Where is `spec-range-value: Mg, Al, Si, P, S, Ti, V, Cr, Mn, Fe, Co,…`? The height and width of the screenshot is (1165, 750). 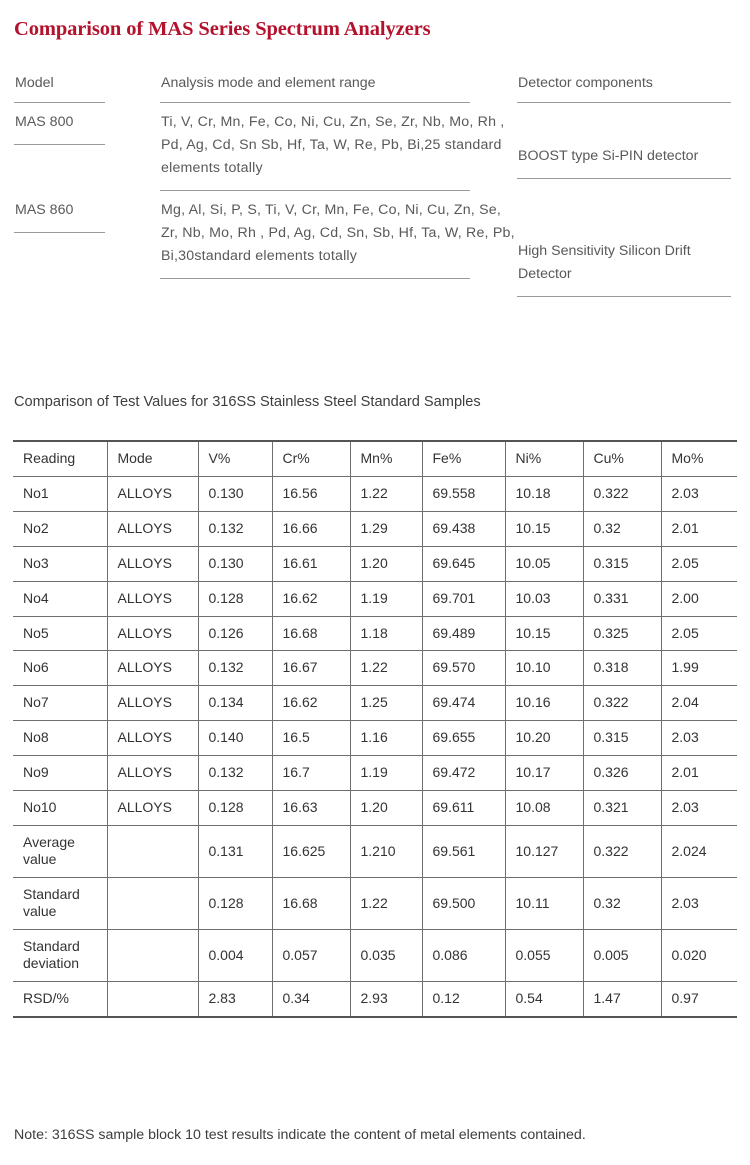
spec-range-value: Mg, Al, Si, P, S, Ti, V, Cr, Mn, Fe, Co,… is located at coordinates (338, 233).